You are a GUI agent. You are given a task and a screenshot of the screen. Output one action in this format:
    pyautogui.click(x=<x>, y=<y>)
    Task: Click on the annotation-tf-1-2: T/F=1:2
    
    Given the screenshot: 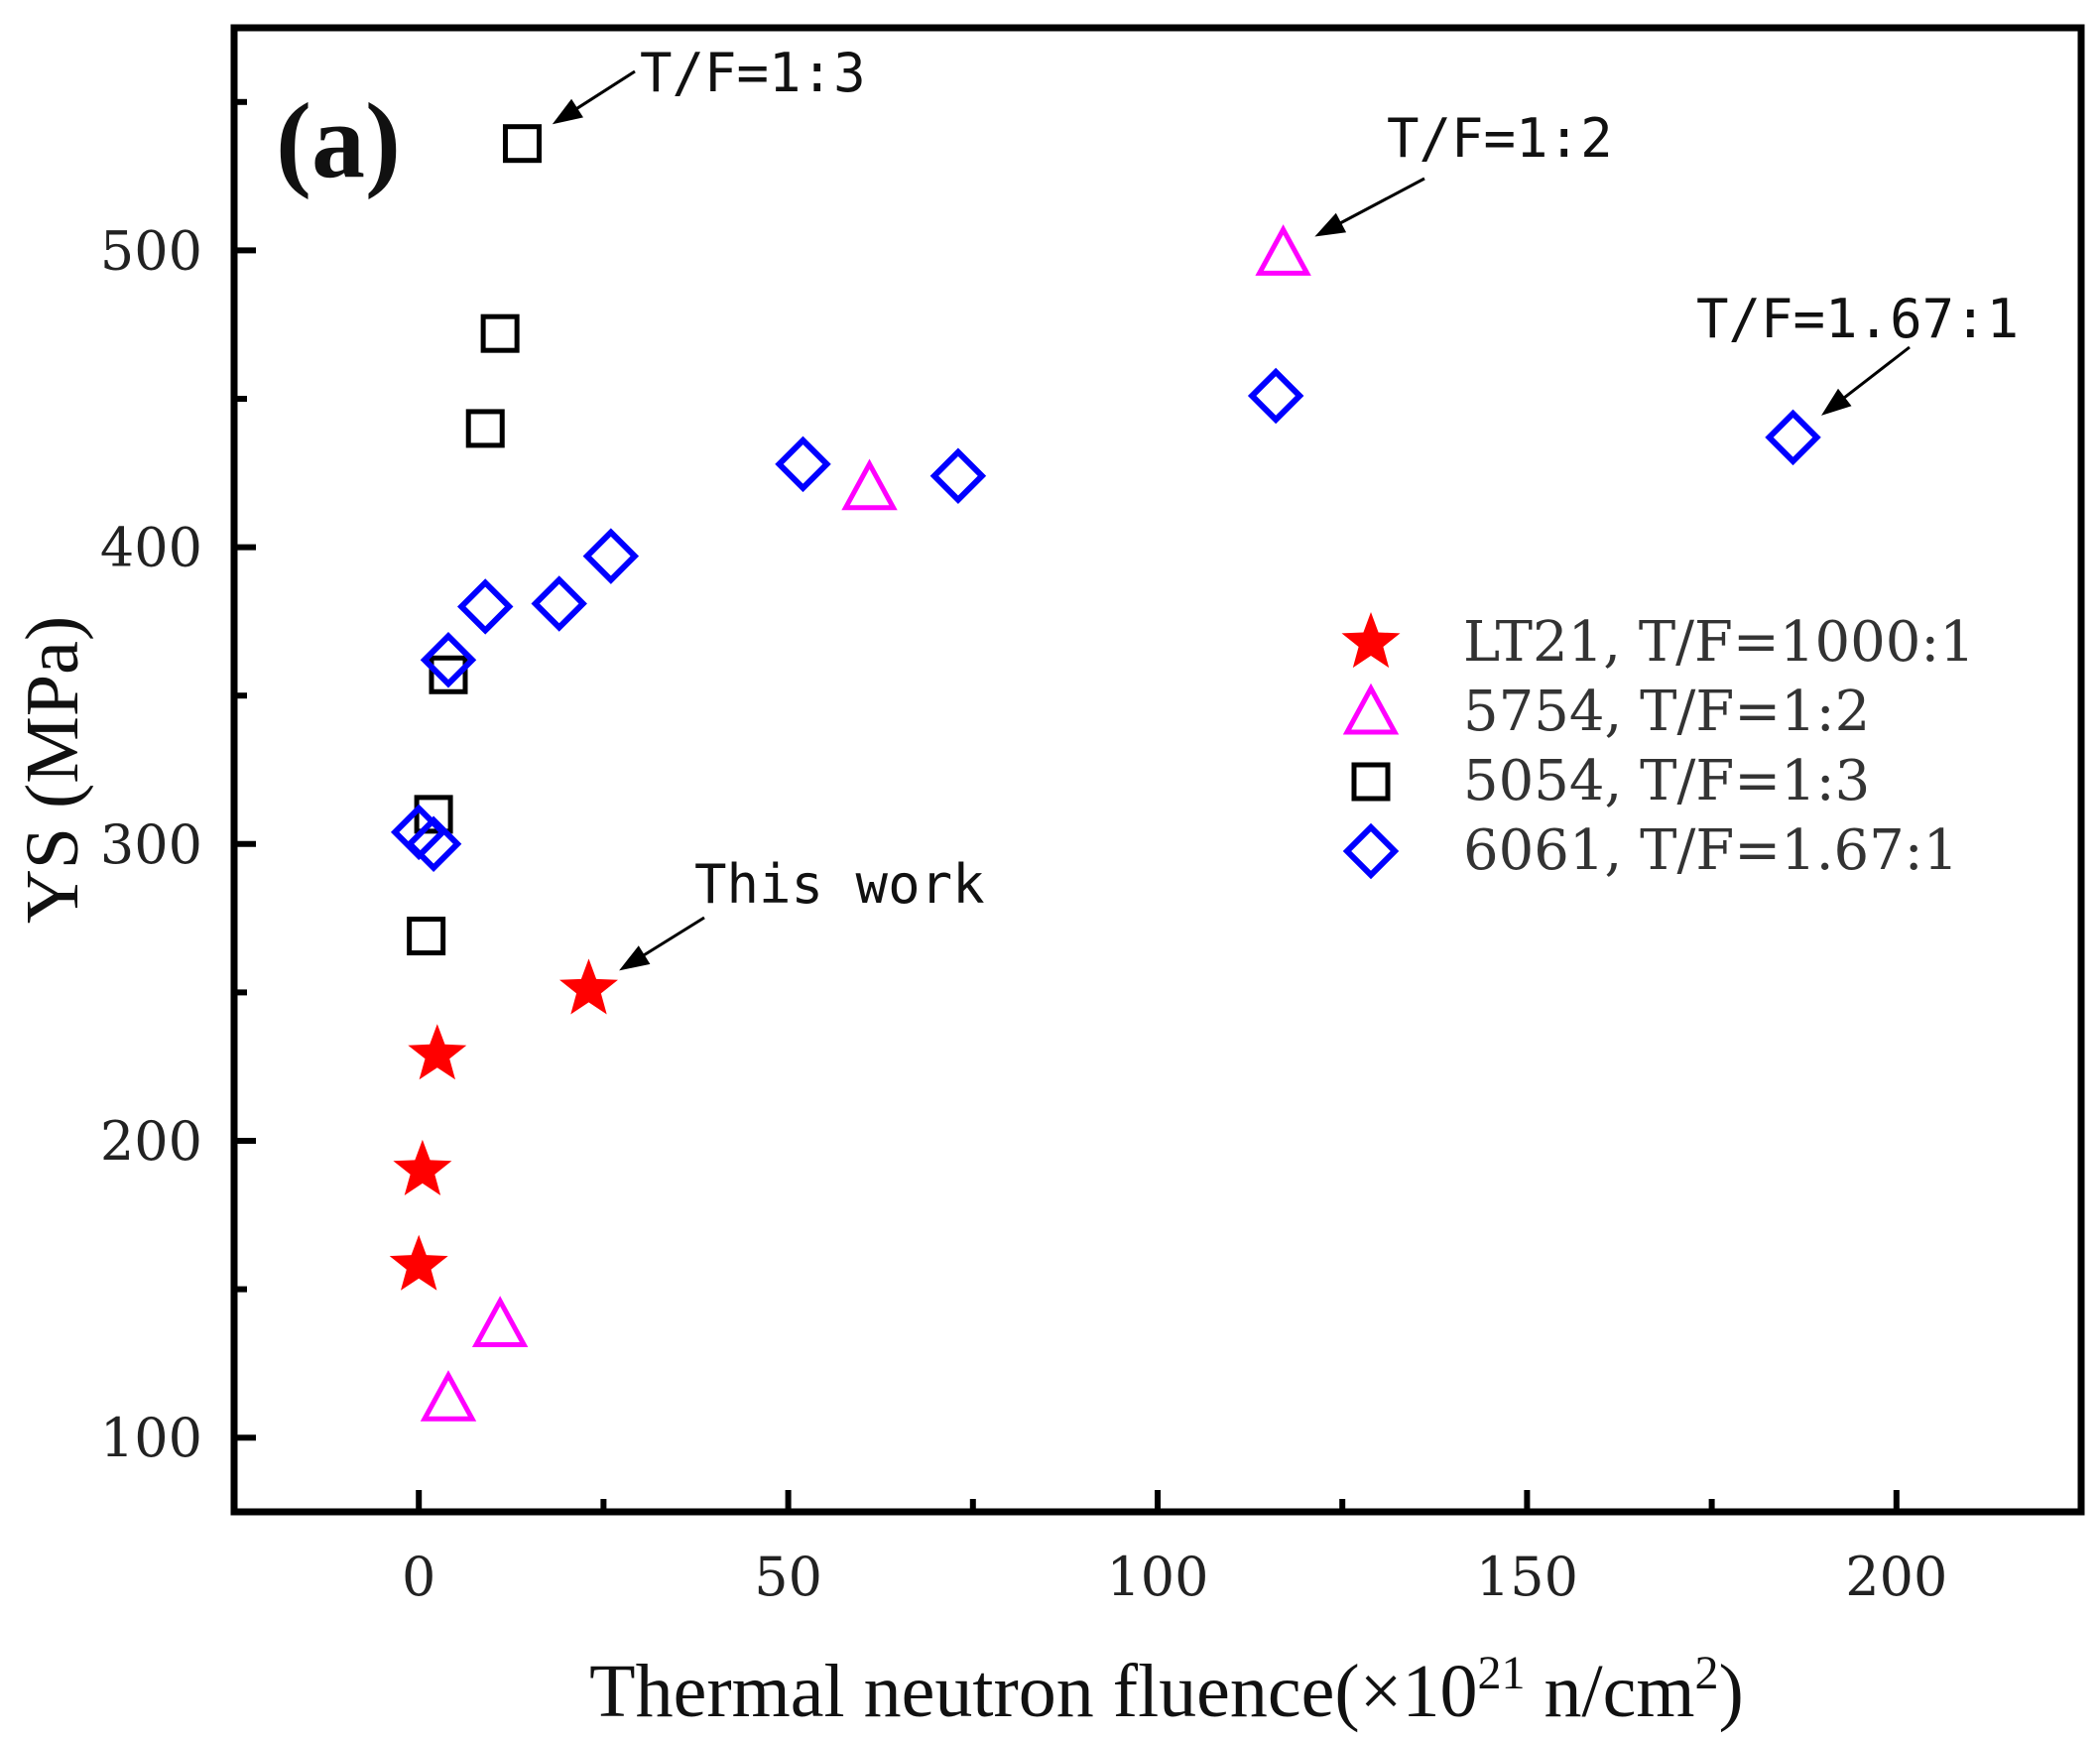 What is the action you would take?
    pyautogui.click(x=1500, y=138)
    